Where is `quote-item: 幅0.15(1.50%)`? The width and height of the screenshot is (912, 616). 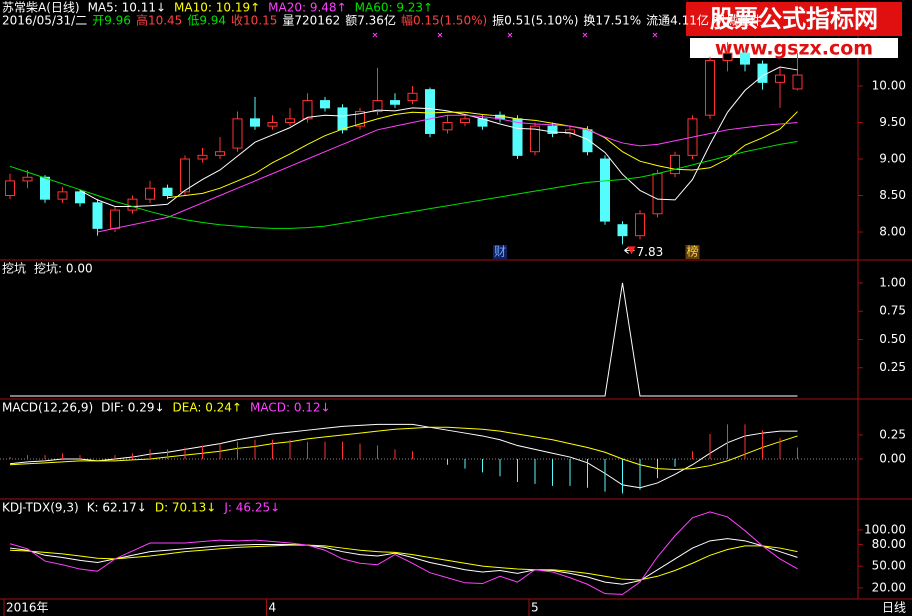 quote-item: 幅0.15(1.50%) is located at coordinates (444, 20).